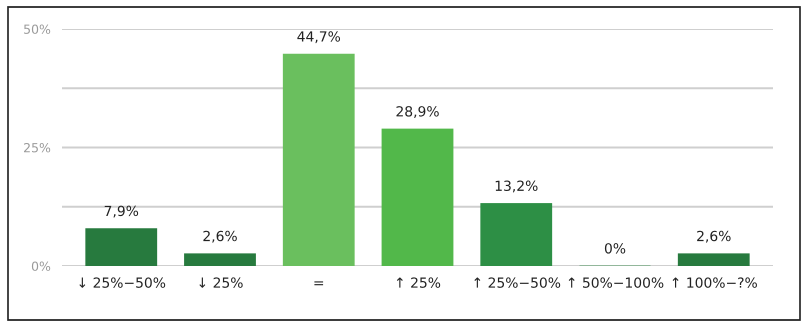  What do you see at coordinates (41, 266) in the screenshot?
I see `y-tick-label: 0%` at bounding box center [41, 266].